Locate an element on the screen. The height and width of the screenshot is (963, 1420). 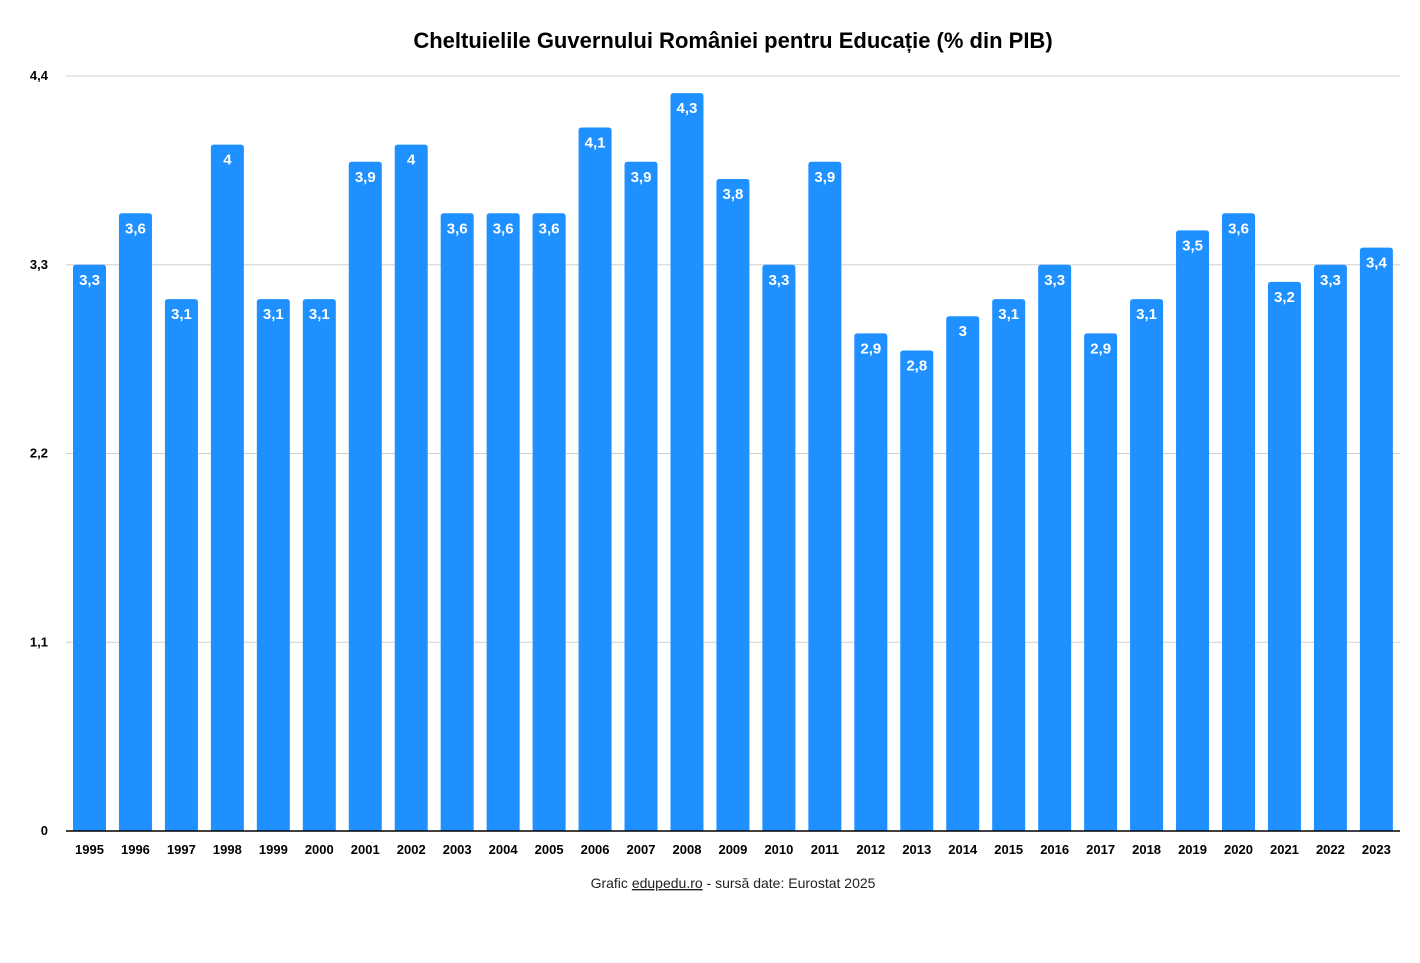
x-tick-label: 1998 is located at coordinates (227, 849).